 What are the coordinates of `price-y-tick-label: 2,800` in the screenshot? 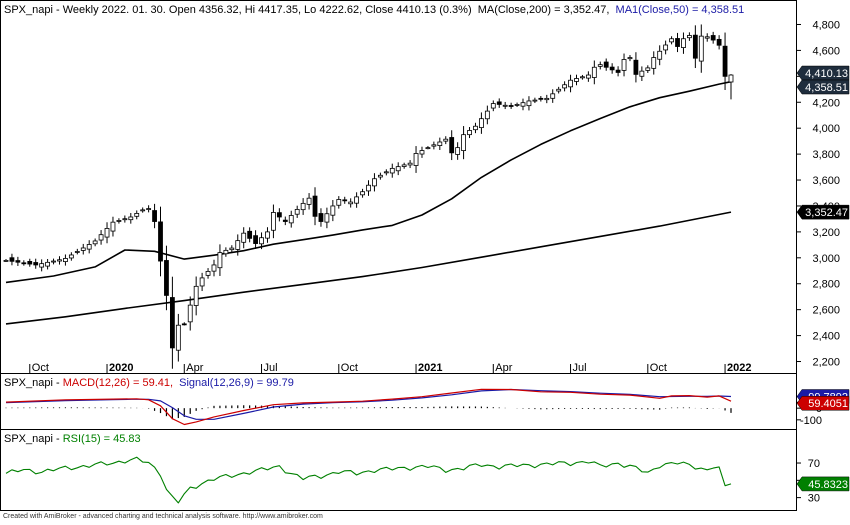 It's located at (826, 285).